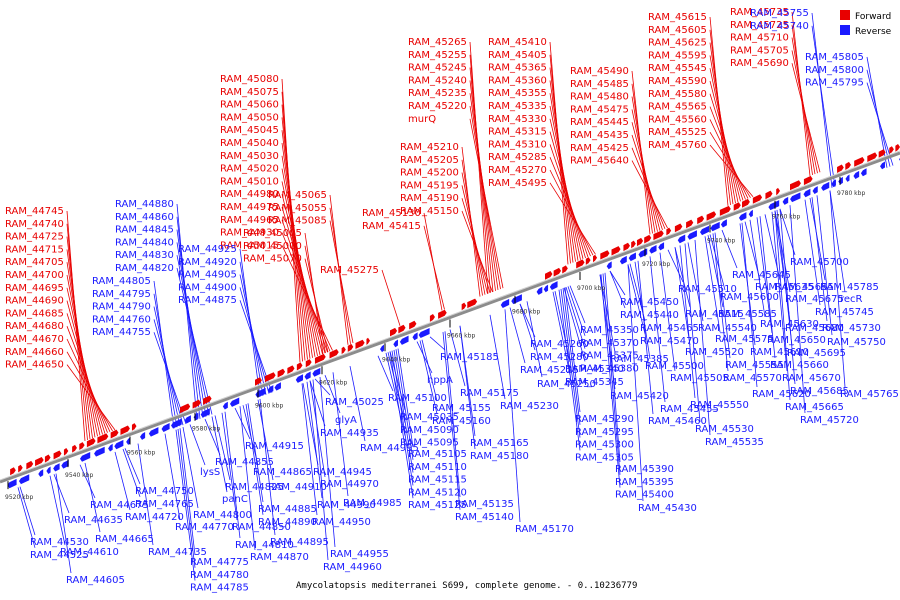 The width and height of the screenshot is (900, 600). Describe the element at coordinates (144, 255) in the screenshot. I see `reverse-gene-label: RAM_44830` at that location.